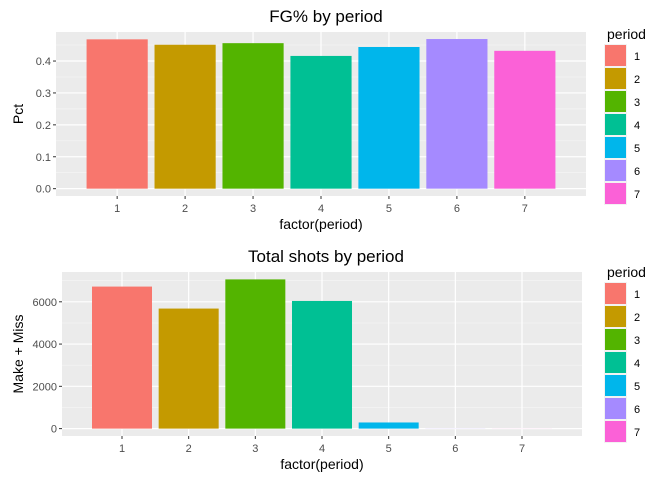 The width and height of the screenshot is (672, 485). I want to click on y-axis: 0 2000 4000 6000, so click(47, 366).